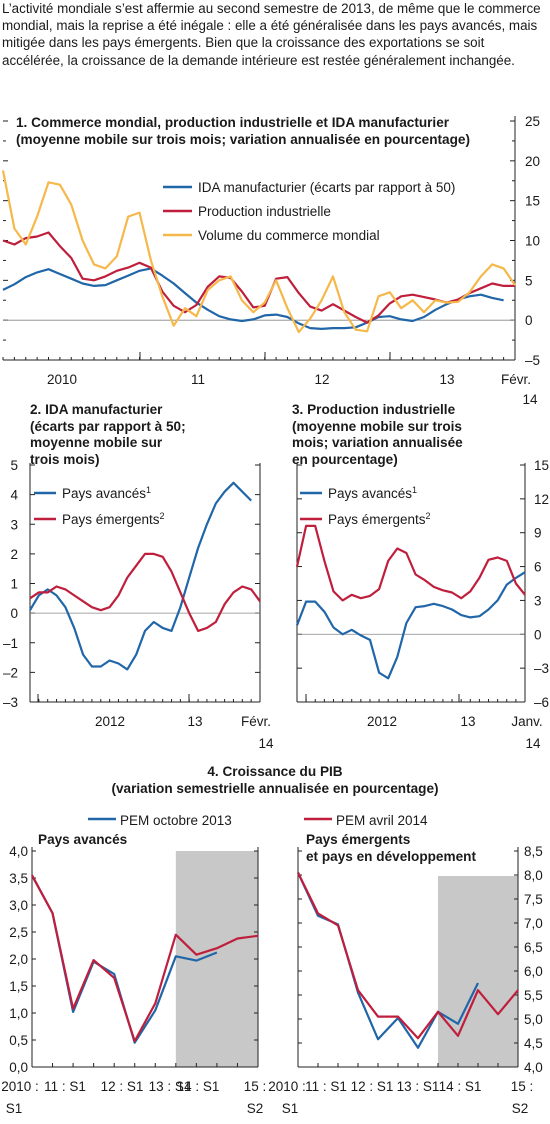  What do you see at coordinates (374, 409) in the screenshot?
I see `panel3-title-line1: 3. Production industrielle` at bounding box center [374, 409].